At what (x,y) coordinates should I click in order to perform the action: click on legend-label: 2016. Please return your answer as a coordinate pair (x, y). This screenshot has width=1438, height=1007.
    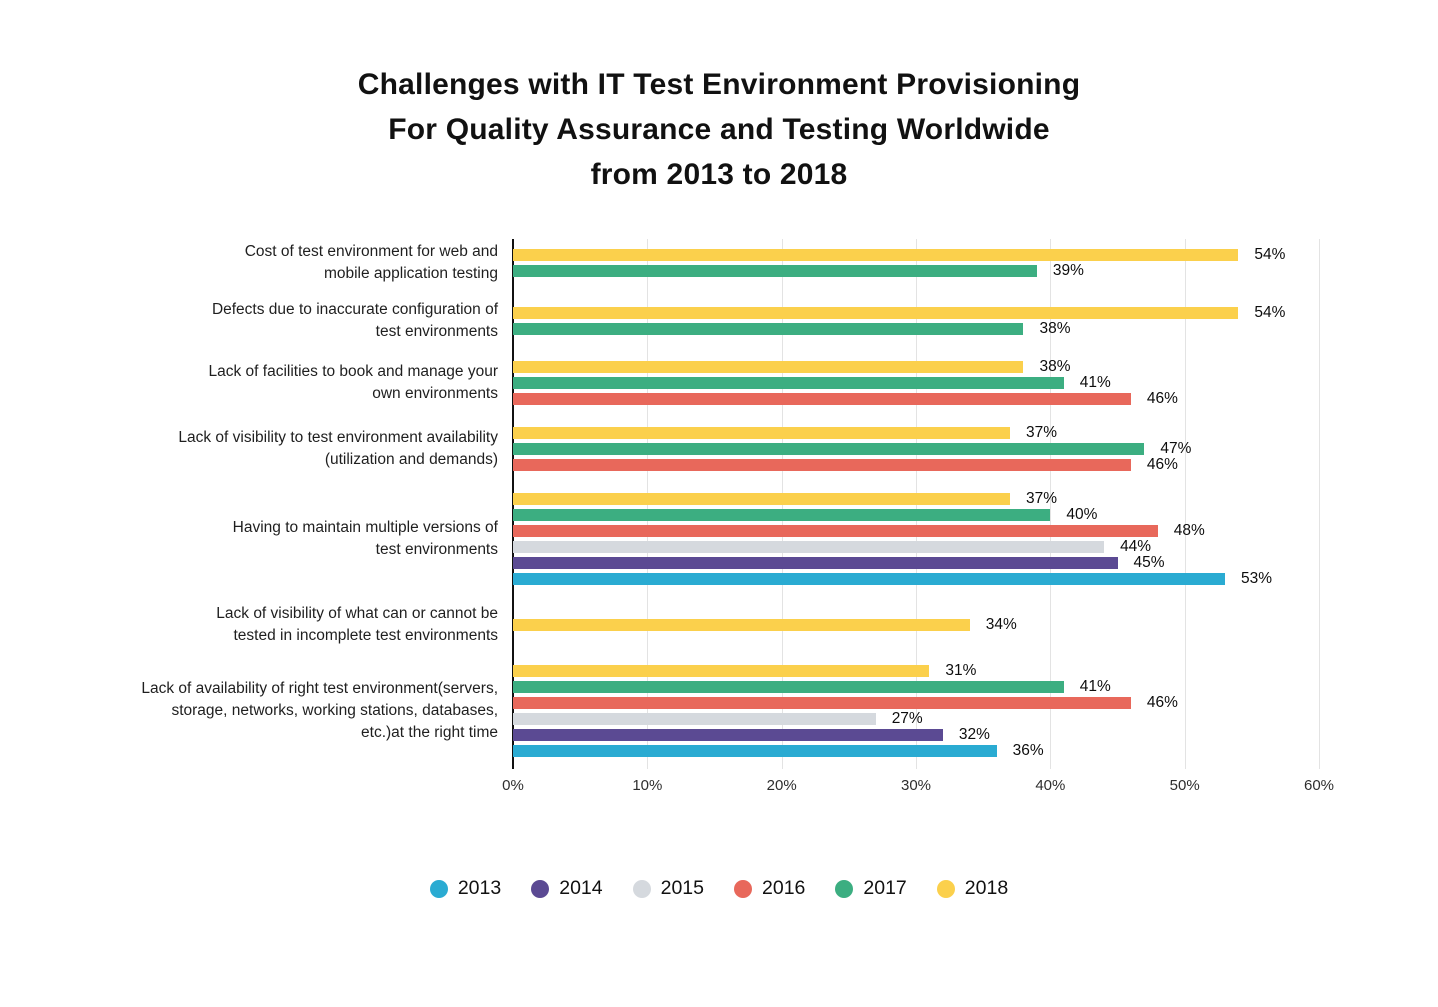
    Looking at the image, I should click on (784, 888).